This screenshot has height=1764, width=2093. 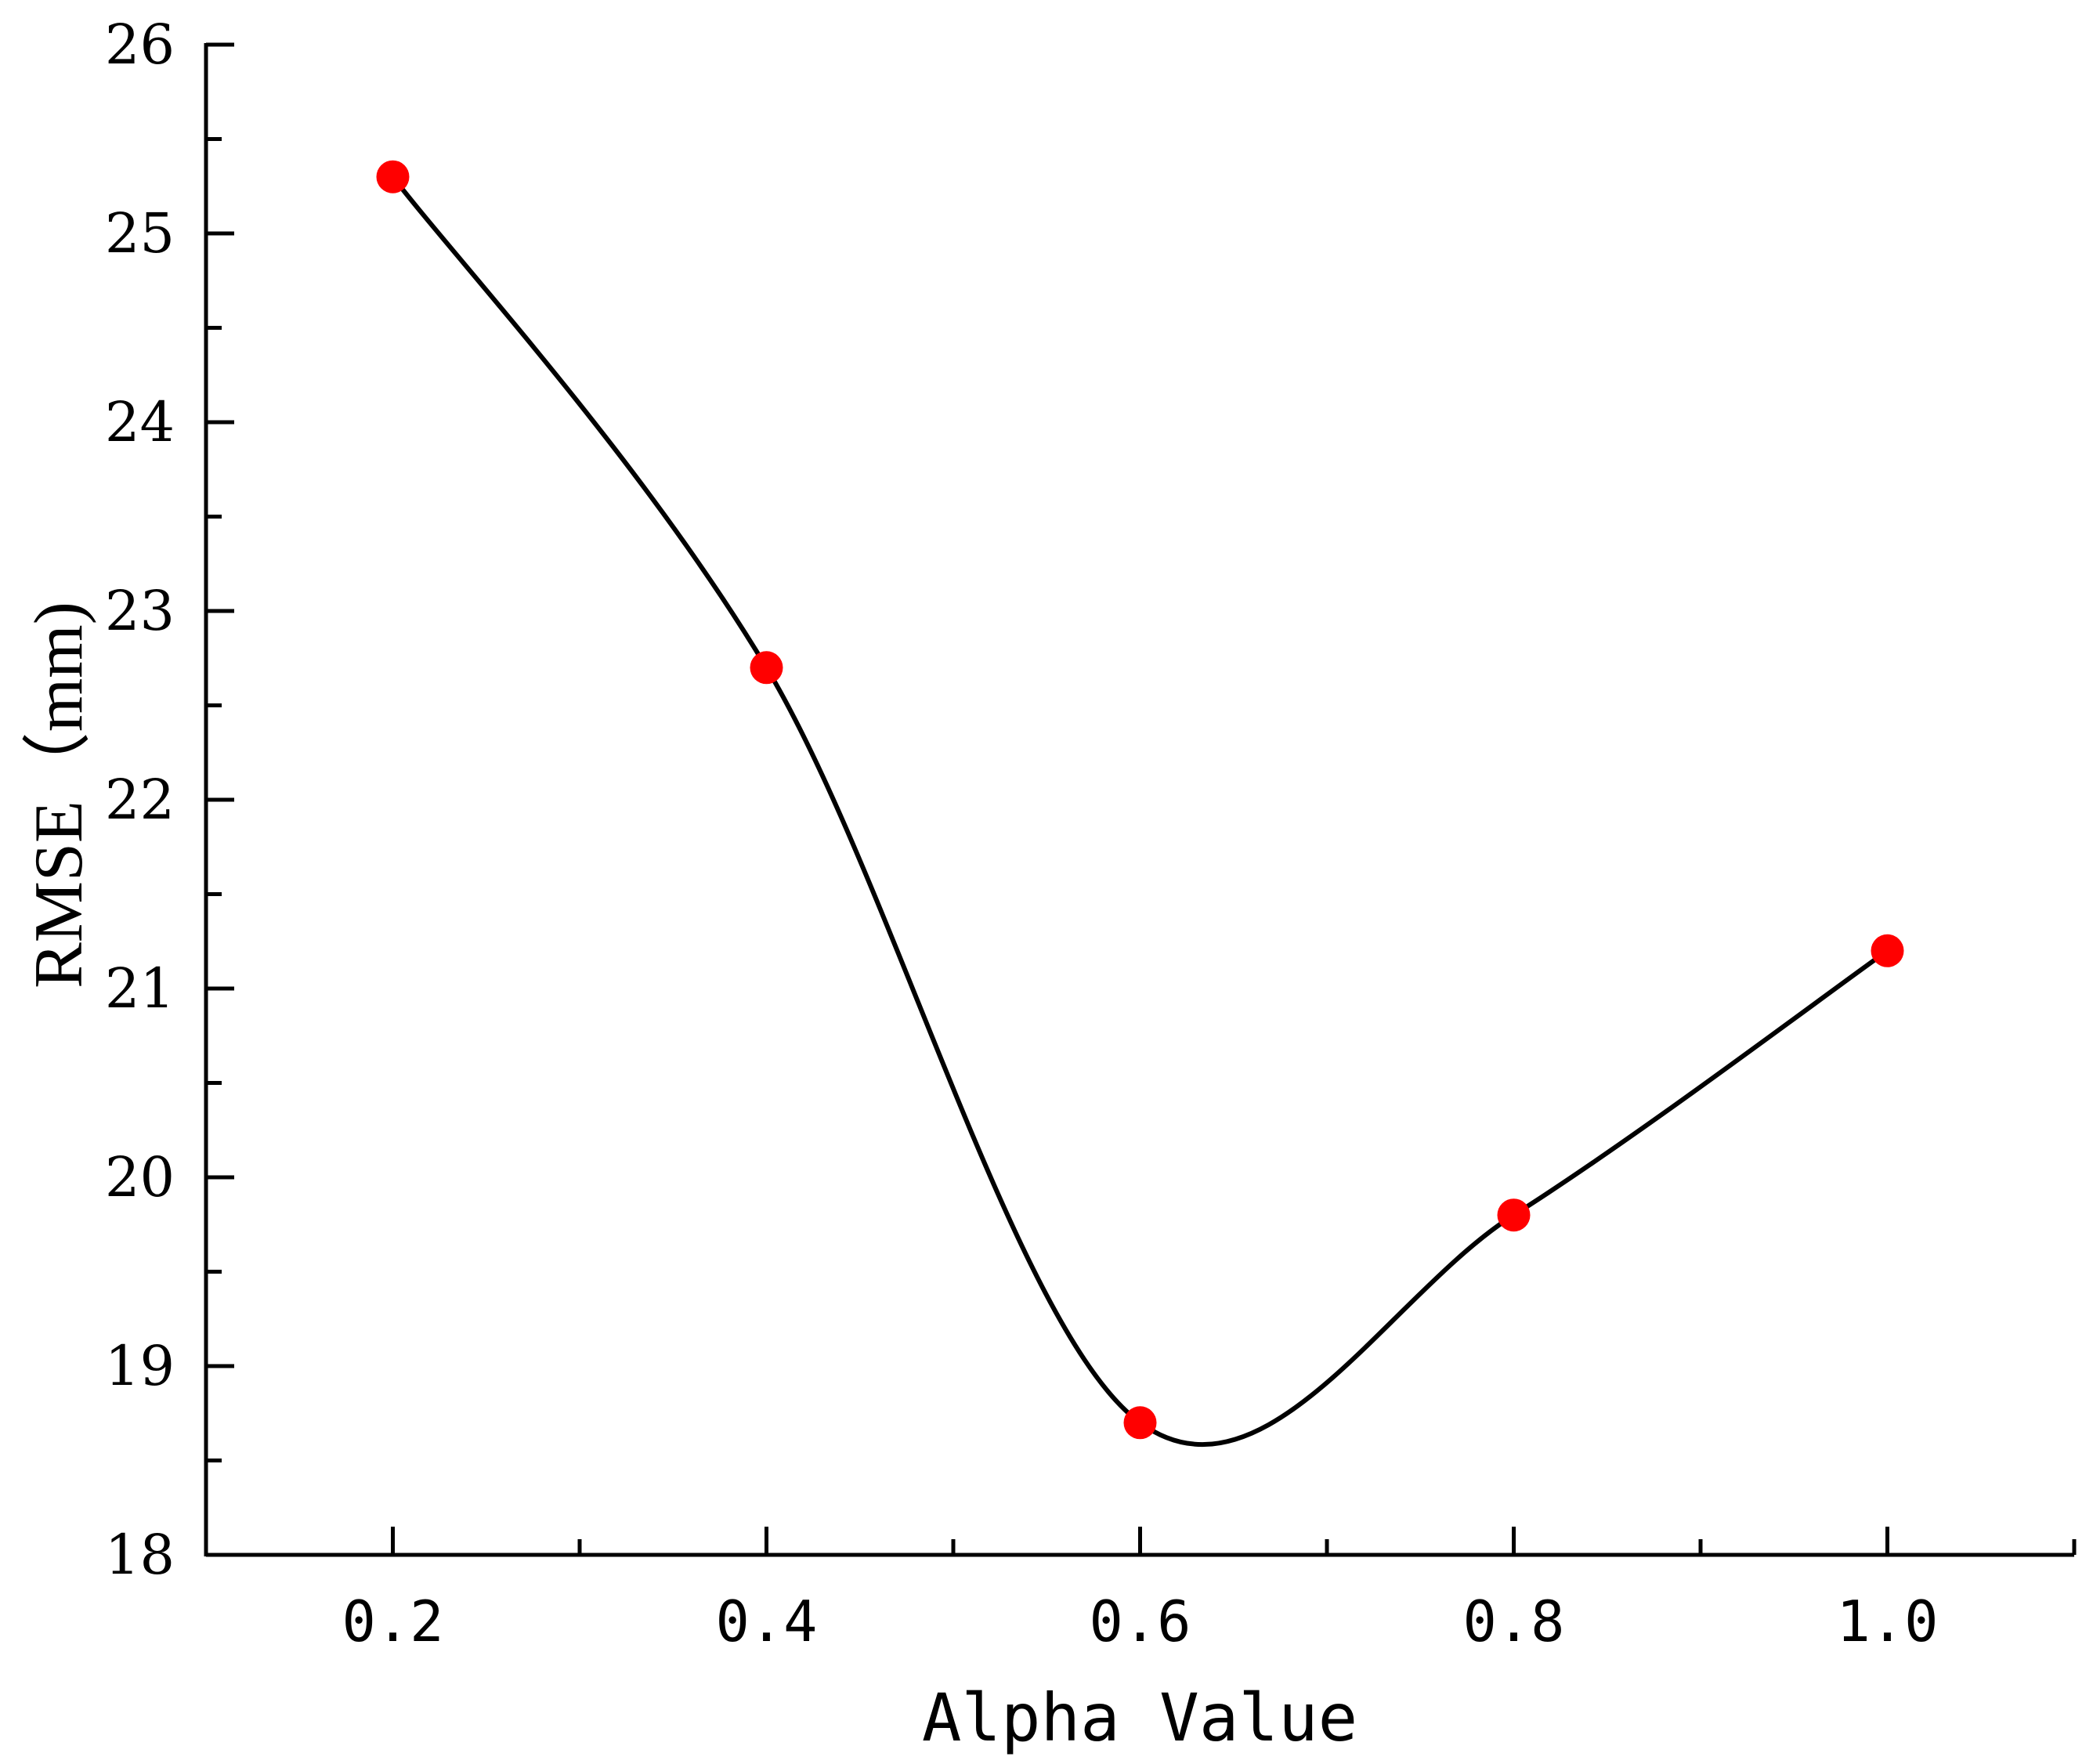 What do you see at coordinates (140, 1555) in the screenshot?
I see `y-tick-label: 18` at bounding box center [140, 1555].